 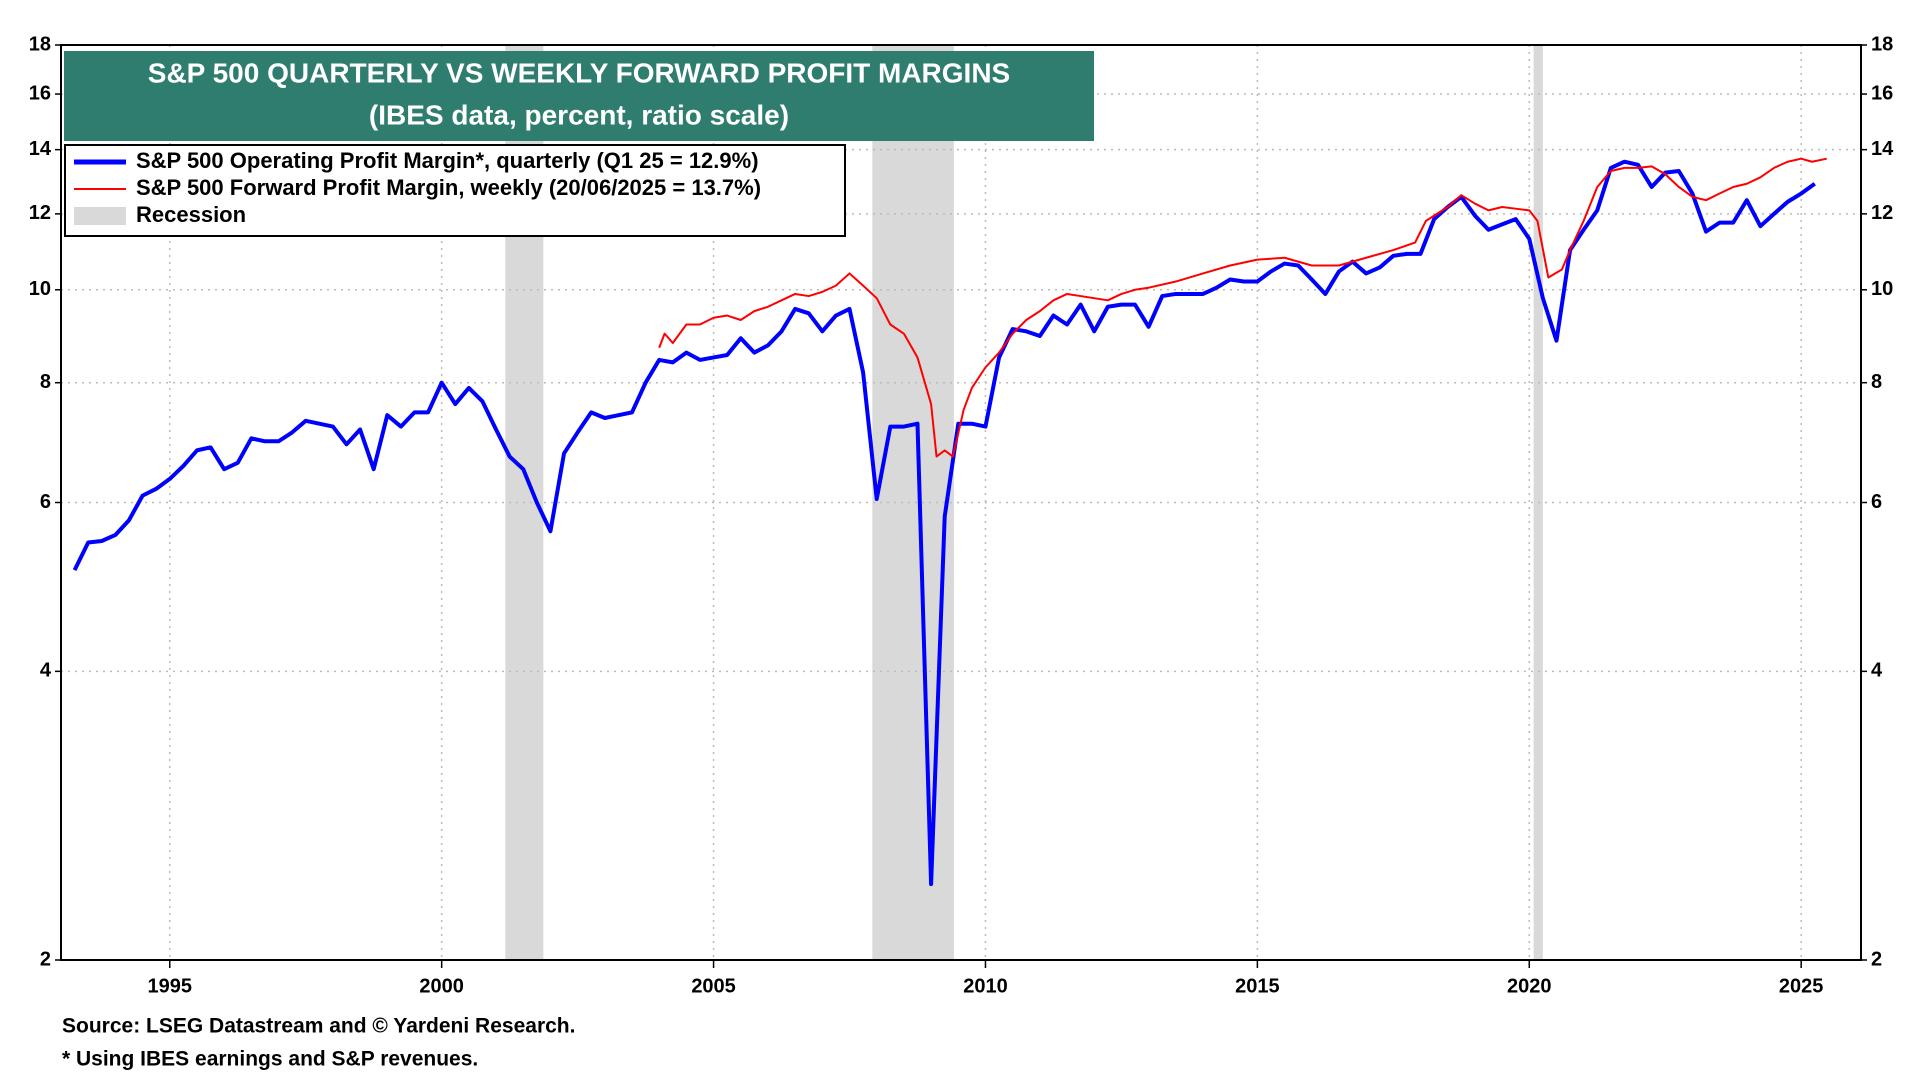 What do you see at coordinates (1529, 986) in the screenshot?
I see `x-tick-label: 2020` at bounding box center [1529, 986].